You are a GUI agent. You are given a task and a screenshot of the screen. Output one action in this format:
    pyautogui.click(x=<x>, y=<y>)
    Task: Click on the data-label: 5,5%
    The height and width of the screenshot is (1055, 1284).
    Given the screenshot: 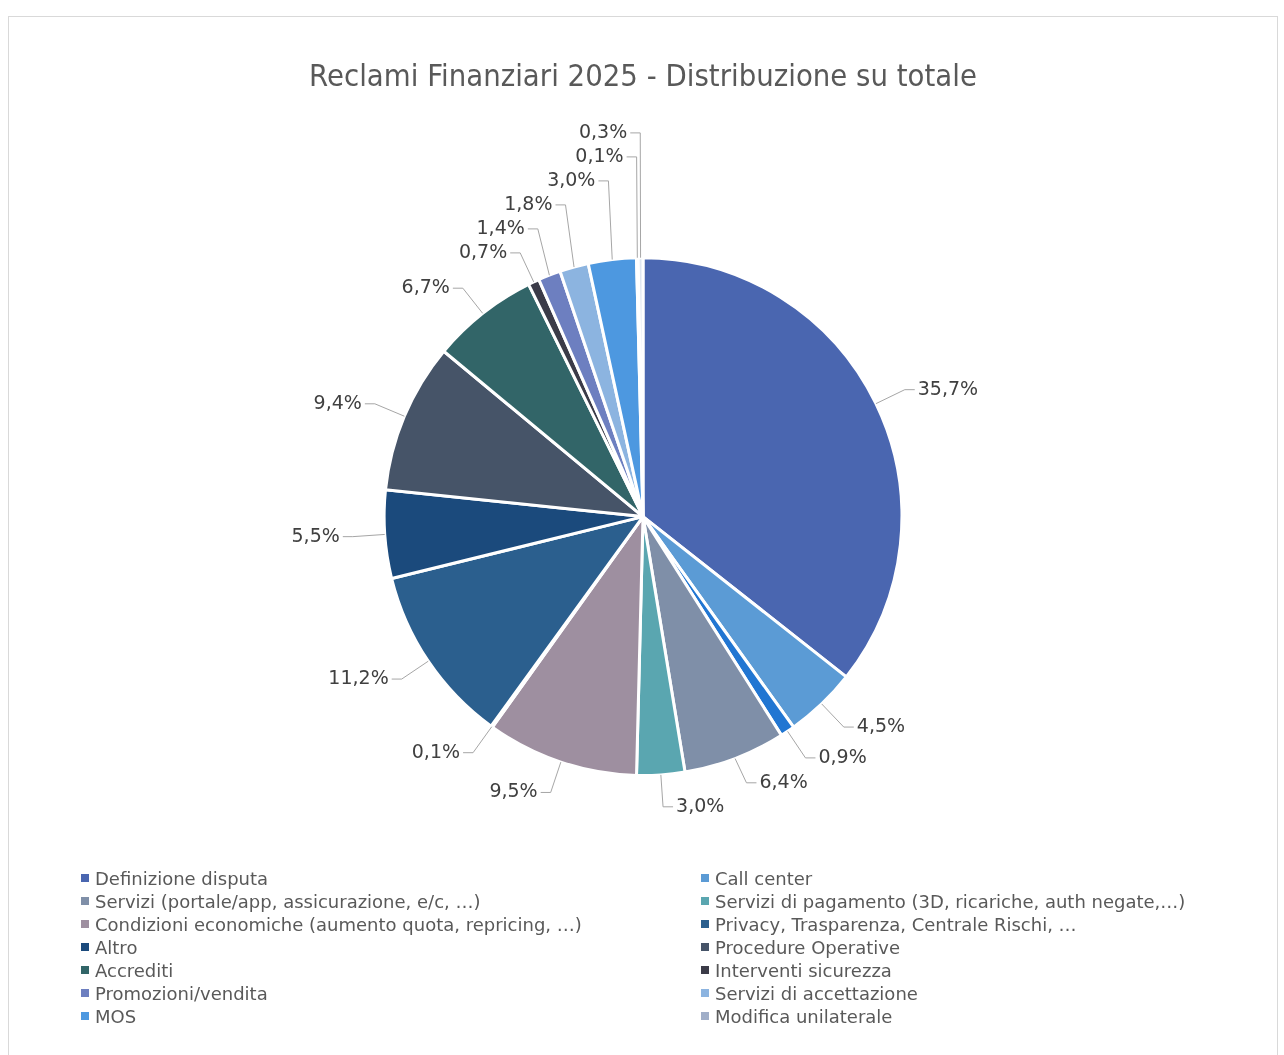 What is the action you would take?
    pyautogui.click(x=315, y=534)
    